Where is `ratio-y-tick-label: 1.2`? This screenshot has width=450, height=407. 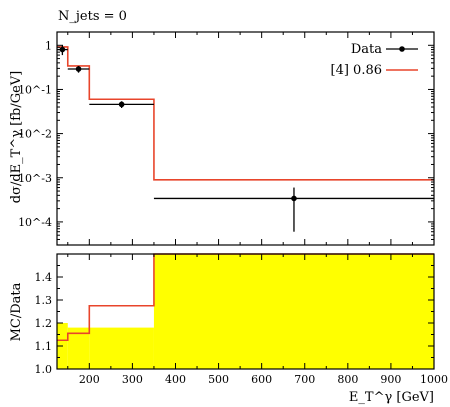
ratio-y-tick-label: 1.2 is located at coordinates (44, 323).